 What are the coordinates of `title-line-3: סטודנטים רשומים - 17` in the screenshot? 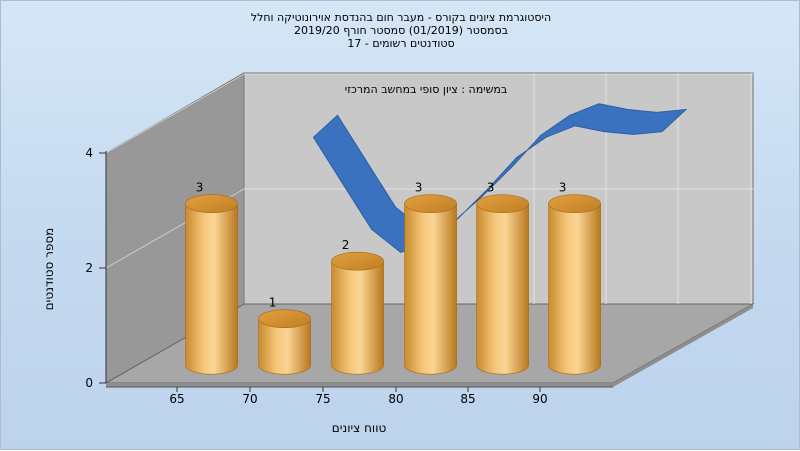 It's located at (401, 43).